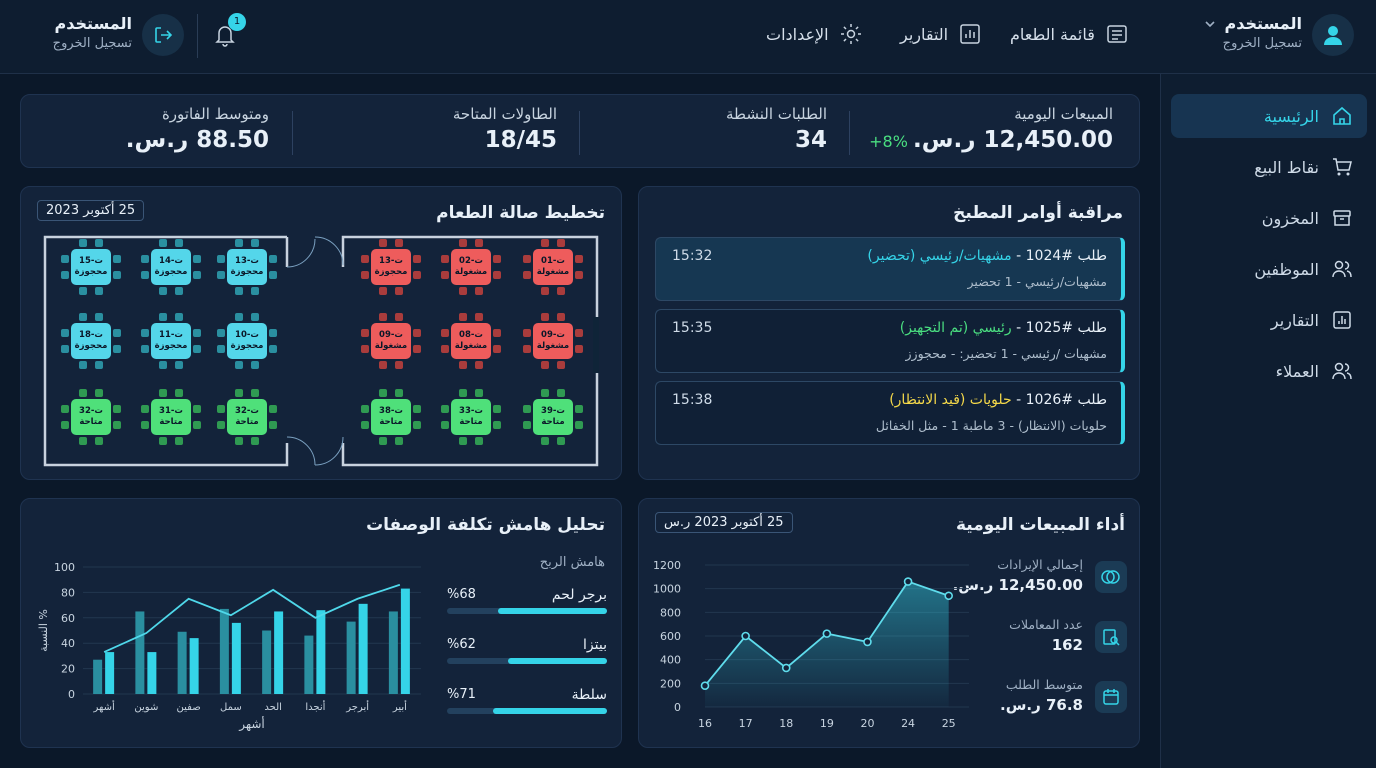 This screenshot has width=1376, height=768. Describe the element at coordinates (811, 644) in the screenshot. I see `sales-line-chart: 0 200 400 600 800 1000 1200 16 17 18 19 20 24 25` at that location.